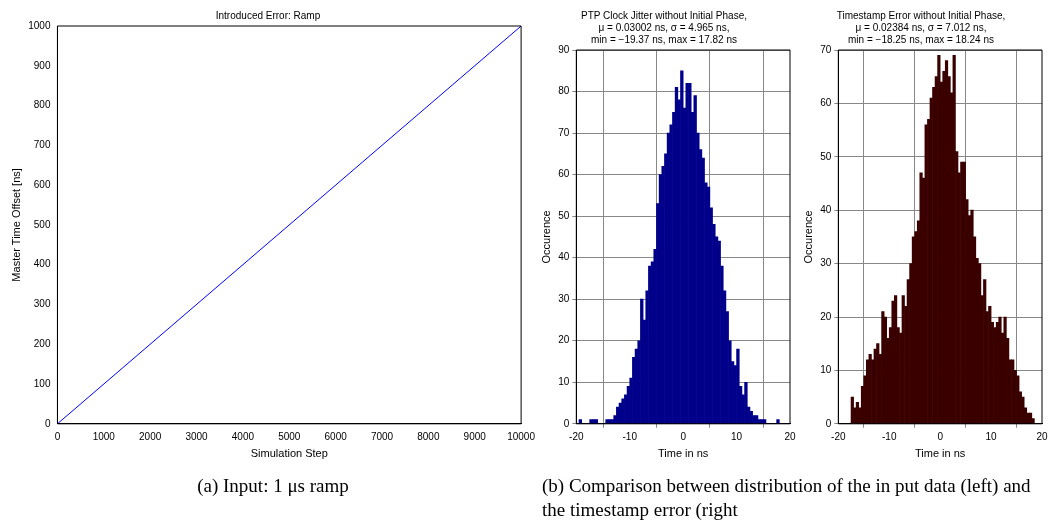  I want to click on y-tick-label: 700, so click(42, 145).